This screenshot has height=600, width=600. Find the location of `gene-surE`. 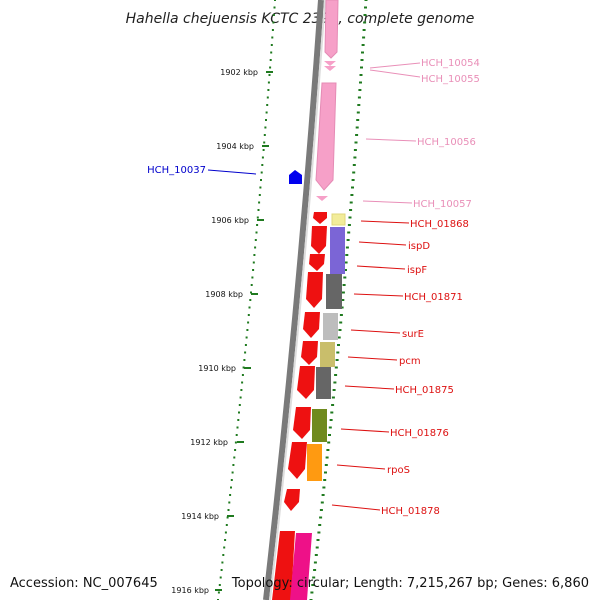

gene-surE is located at coordinates (311, 325).